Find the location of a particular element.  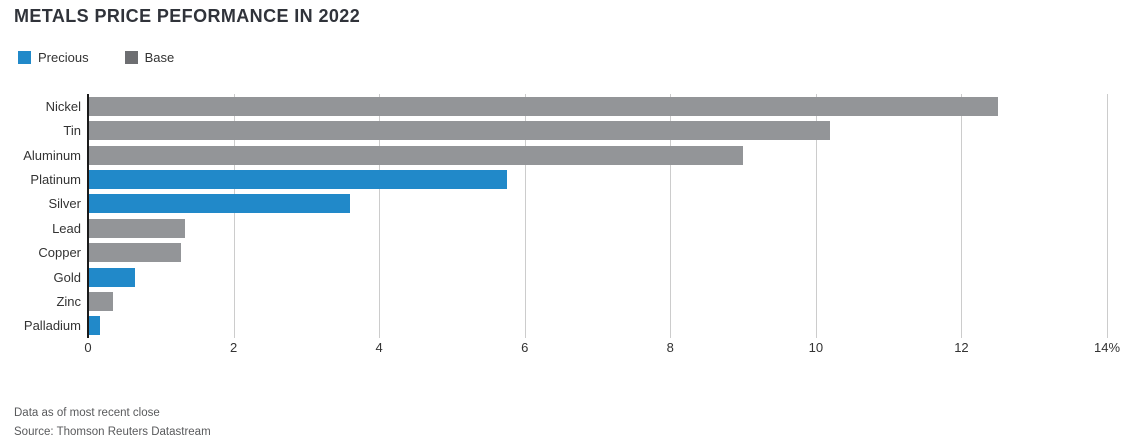

x-tick-label-0: 0 is located at coordinates (88, 347).